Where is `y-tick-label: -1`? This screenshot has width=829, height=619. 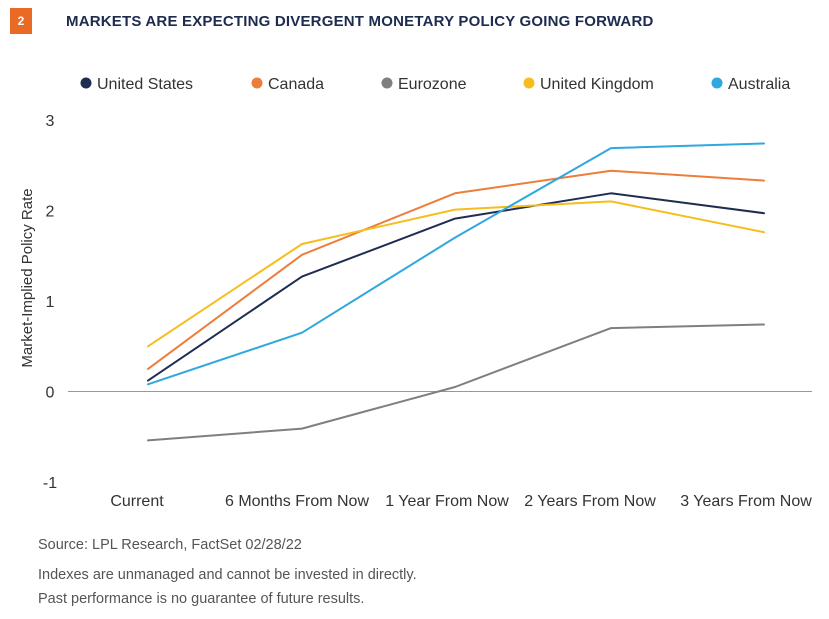 y-tick-label: -1 is located at coordinates (50, 483).